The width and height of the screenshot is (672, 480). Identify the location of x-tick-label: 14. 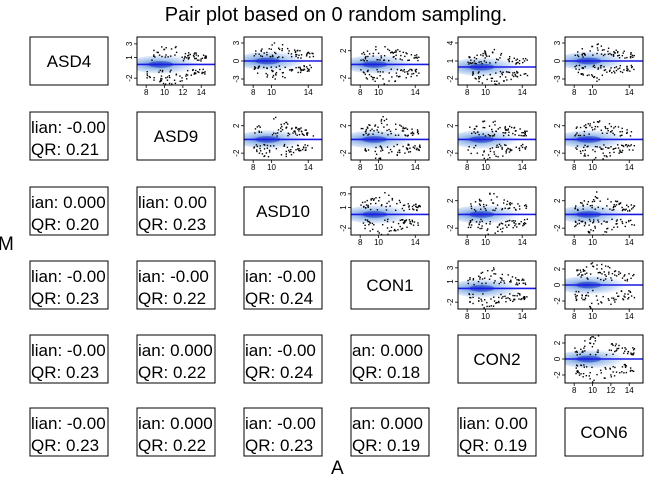
(629, 167).